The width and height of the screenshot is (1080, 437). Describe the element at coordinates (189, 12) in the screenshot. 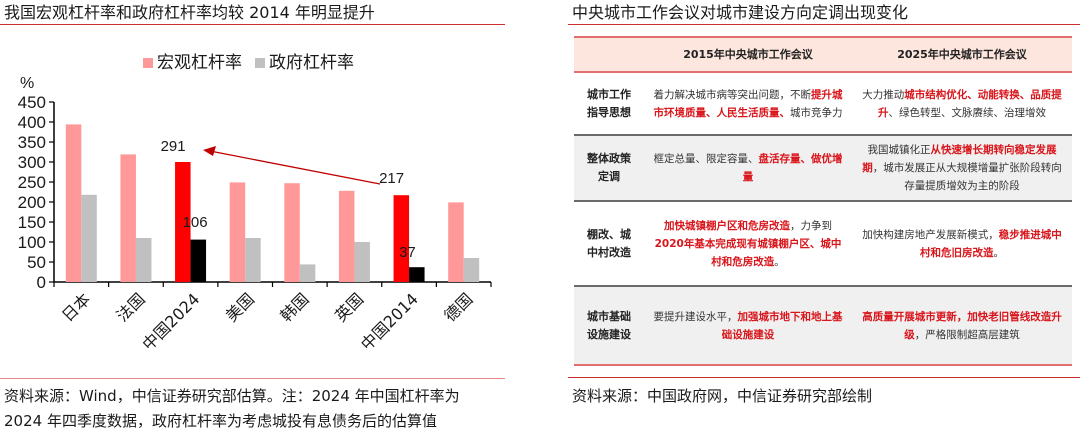

I see `left-chart-title: 我国宏观杠杆率和政府杠杆率均较 2014 年明显提升` at that location.